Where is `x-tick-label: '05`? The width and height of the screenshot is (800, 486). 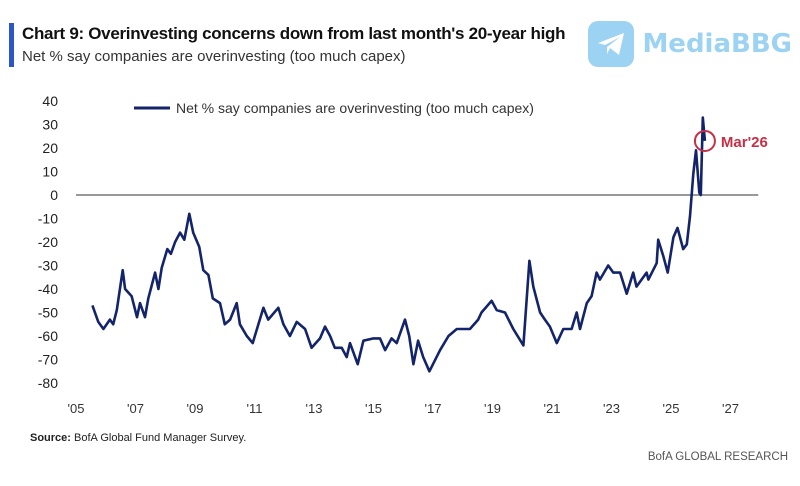
x-tick-label: '05 is located at coordinates (76, 408).